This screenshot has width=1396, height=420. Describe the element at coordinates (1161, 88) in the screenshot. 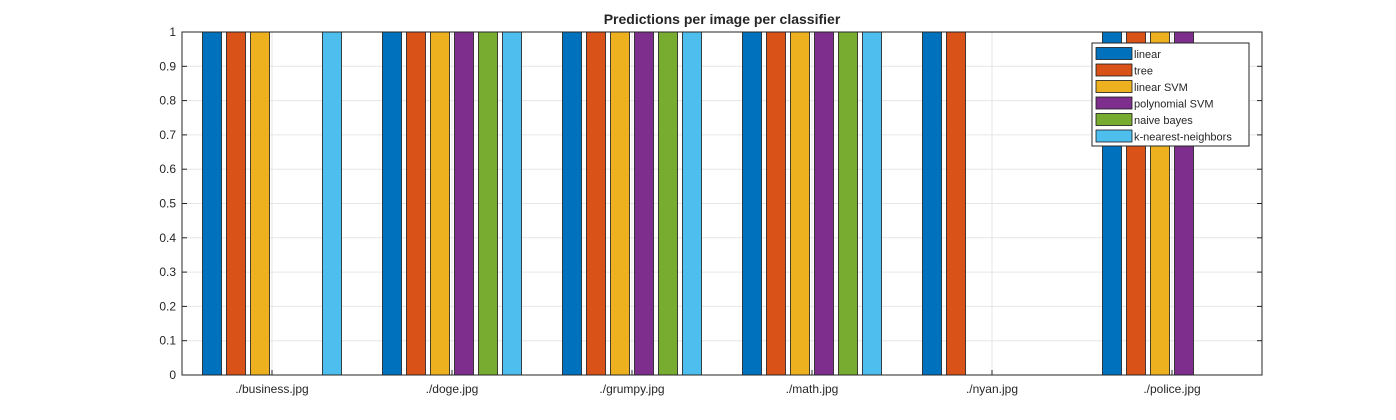

I see `legend-label: linear SVM` at that location.